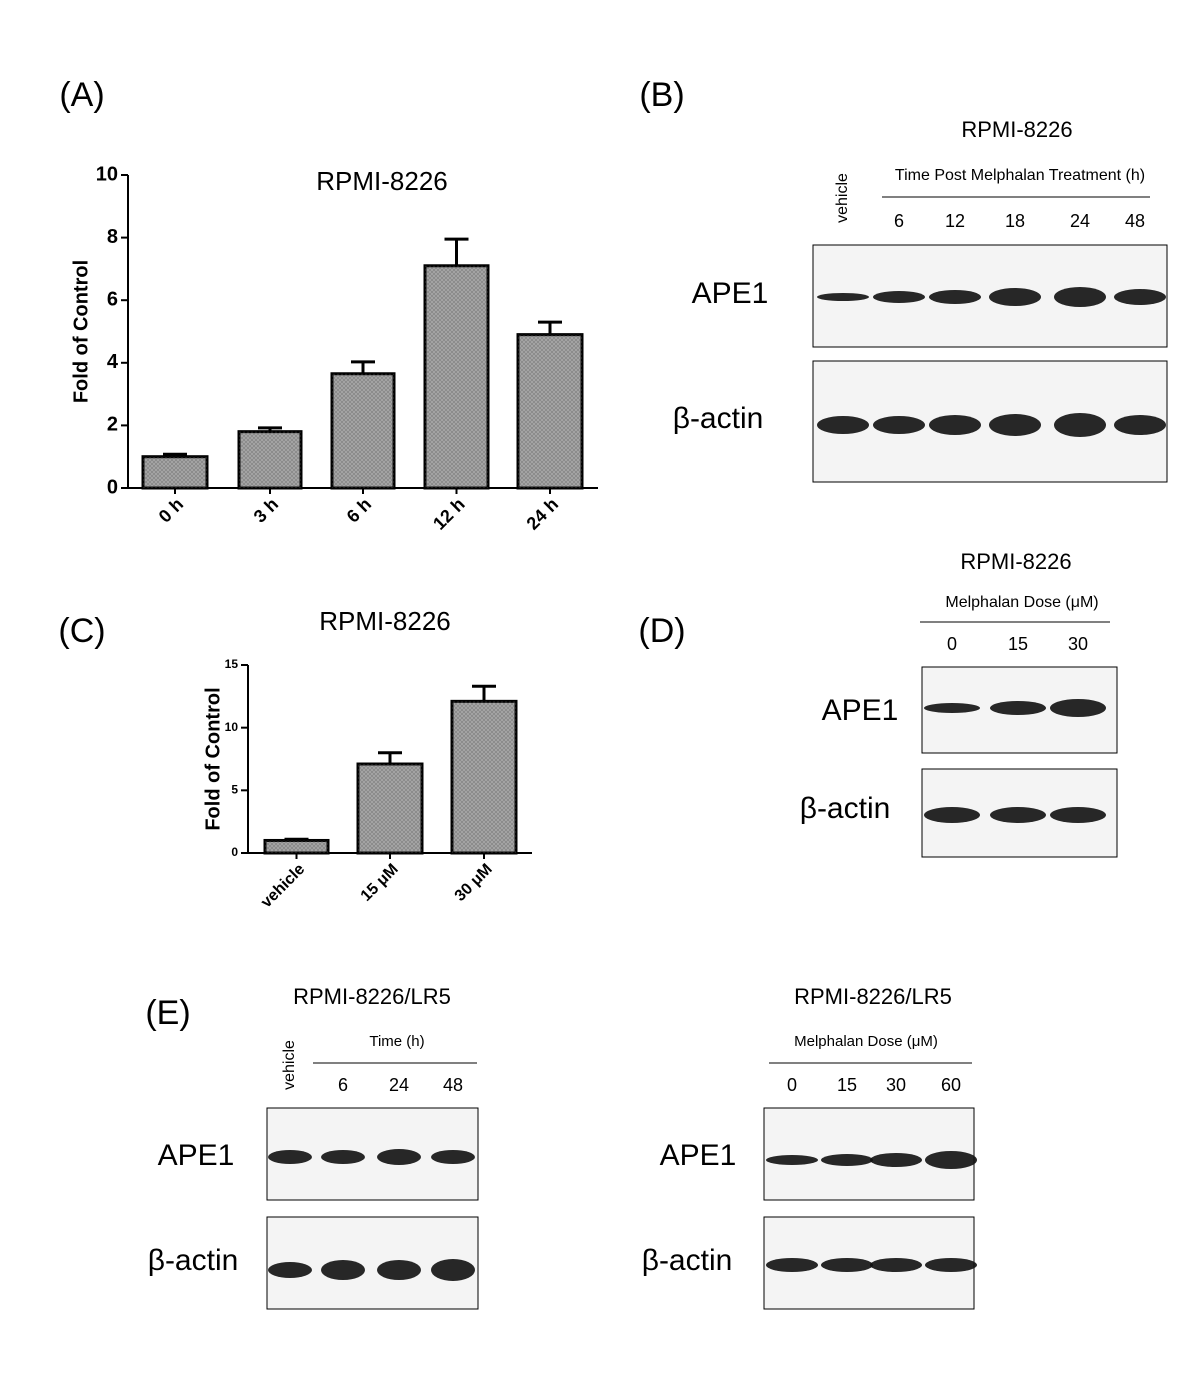 This screenshot has height=1400, width=1200. Describe the element at coordinates (171, 510) in the screenshot. I see `x-tick-label: 0 h` at that location.